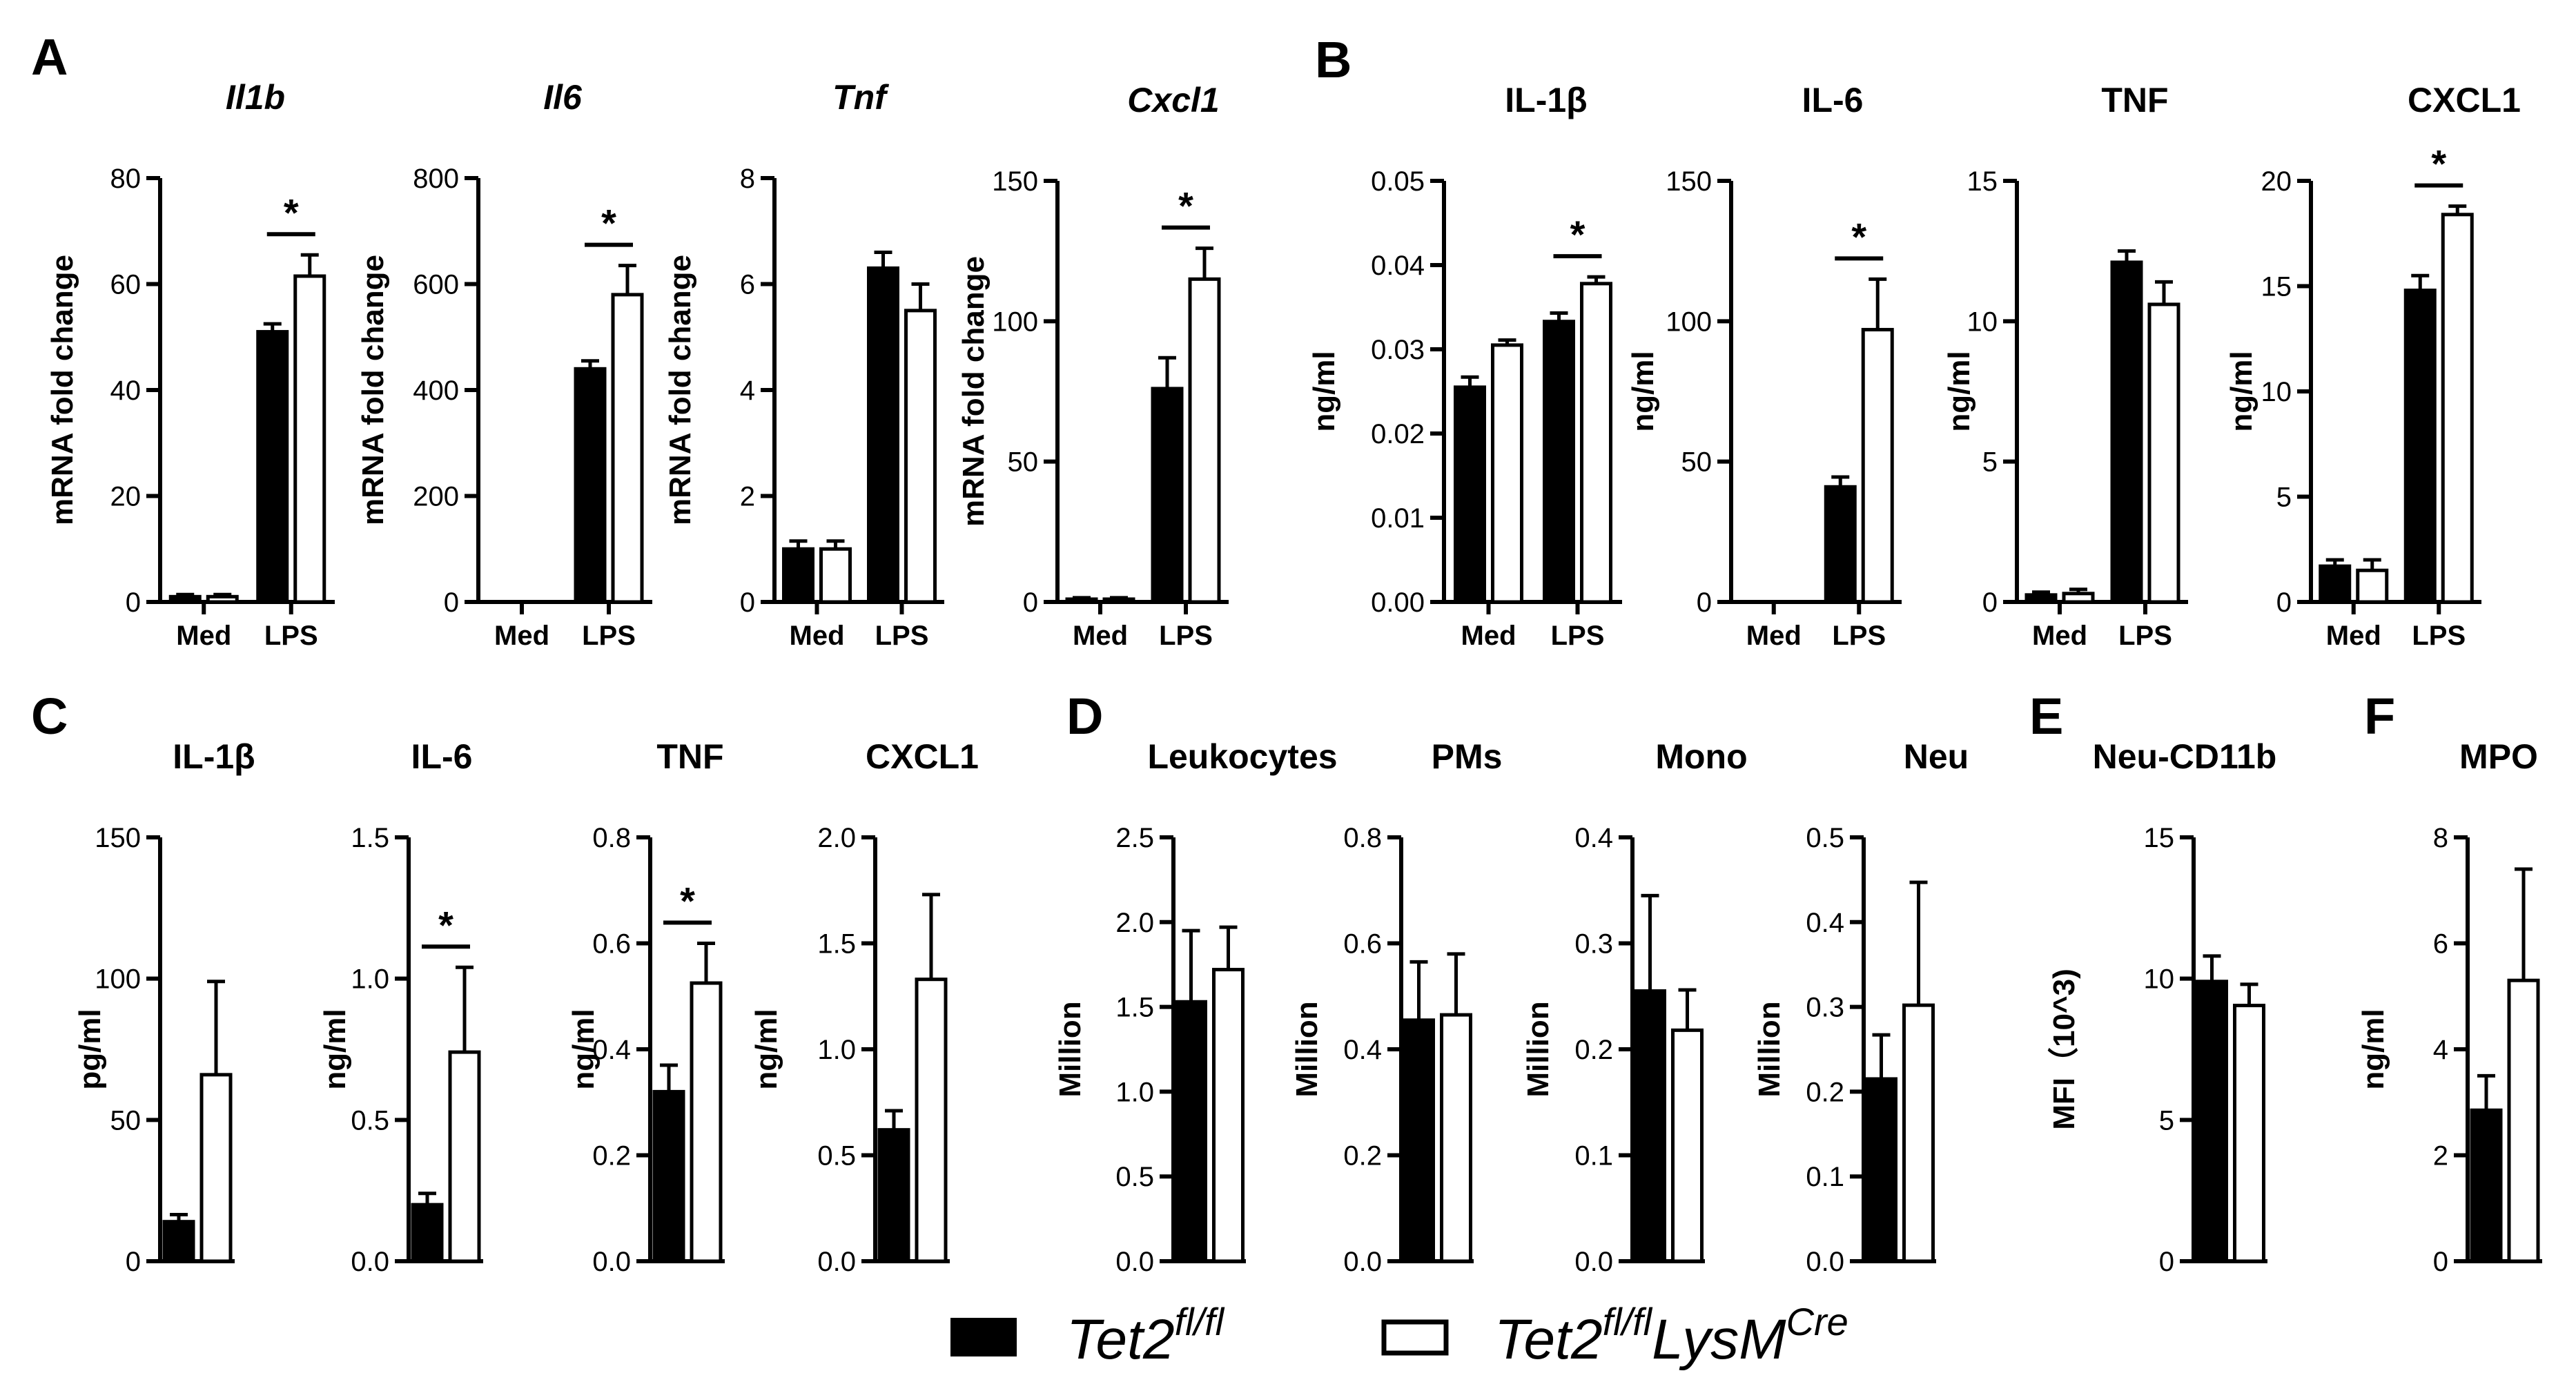  Describe the element at coordinates (1398, 434) in the screenshot. I see `y-tick-label: 0.02` at that location.